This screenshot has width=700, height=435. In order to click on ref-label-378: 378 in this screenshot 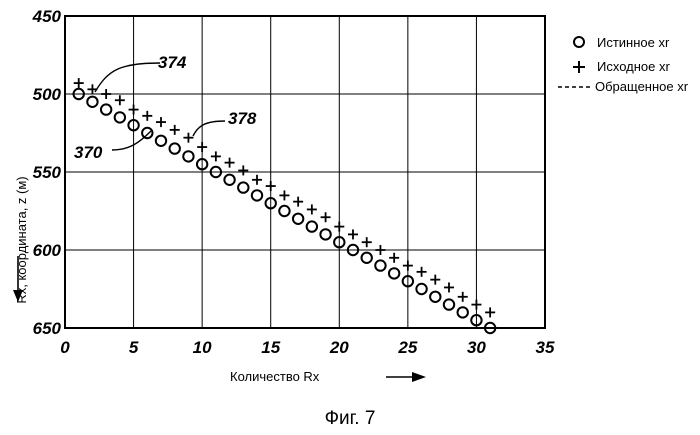, I will do `click(242, 118)`.